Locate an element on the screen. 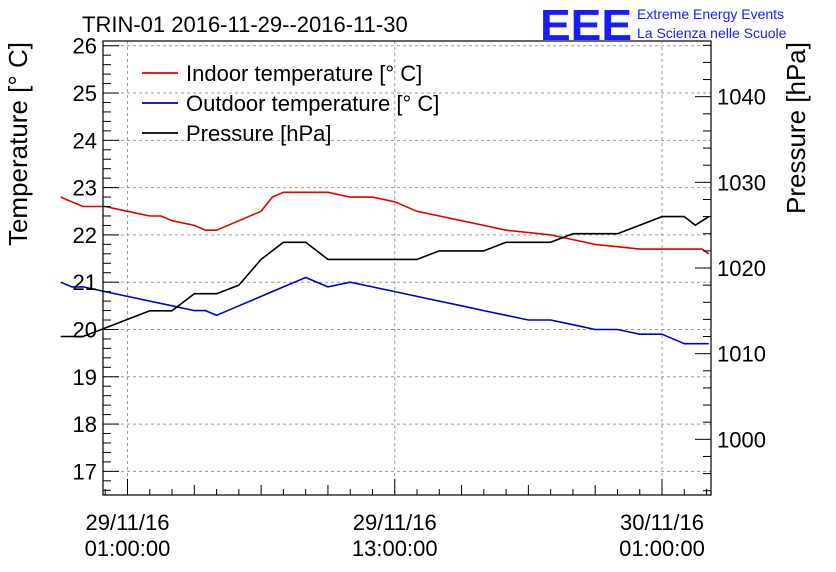 This screenshot has width=836, height=572. y2-axis-title: Pressure [hPa] is located at coordinates (796, 128).